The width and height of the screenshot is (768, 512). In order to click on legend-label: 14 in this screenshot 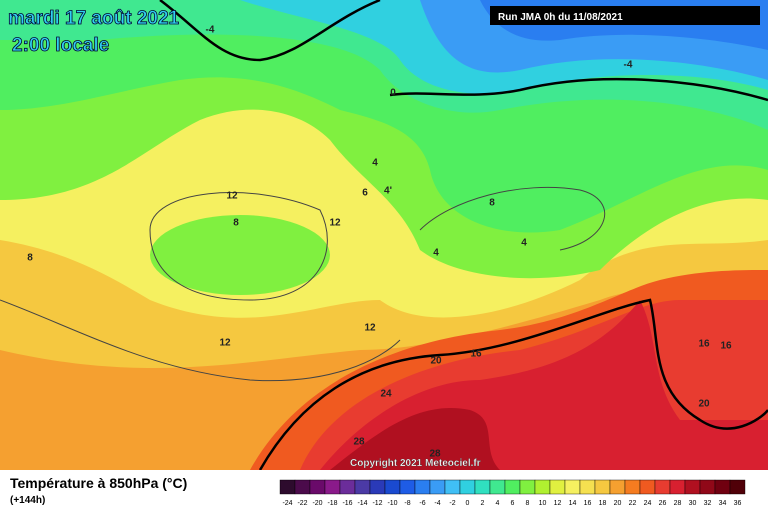, I will do `click(573, 503)`.